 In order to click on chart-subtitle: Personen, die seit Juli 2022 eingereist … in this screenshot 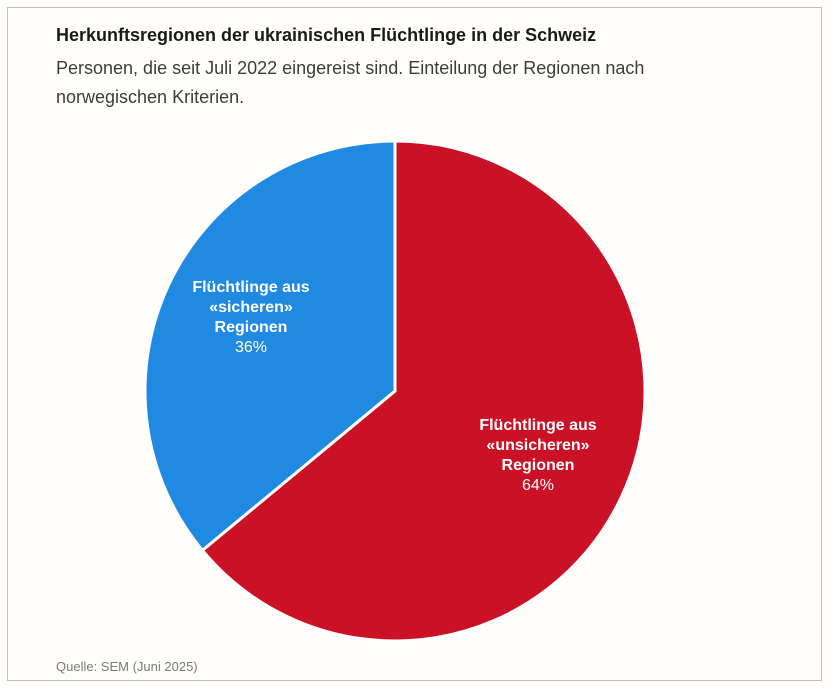, I will do `click(350, 82)`.